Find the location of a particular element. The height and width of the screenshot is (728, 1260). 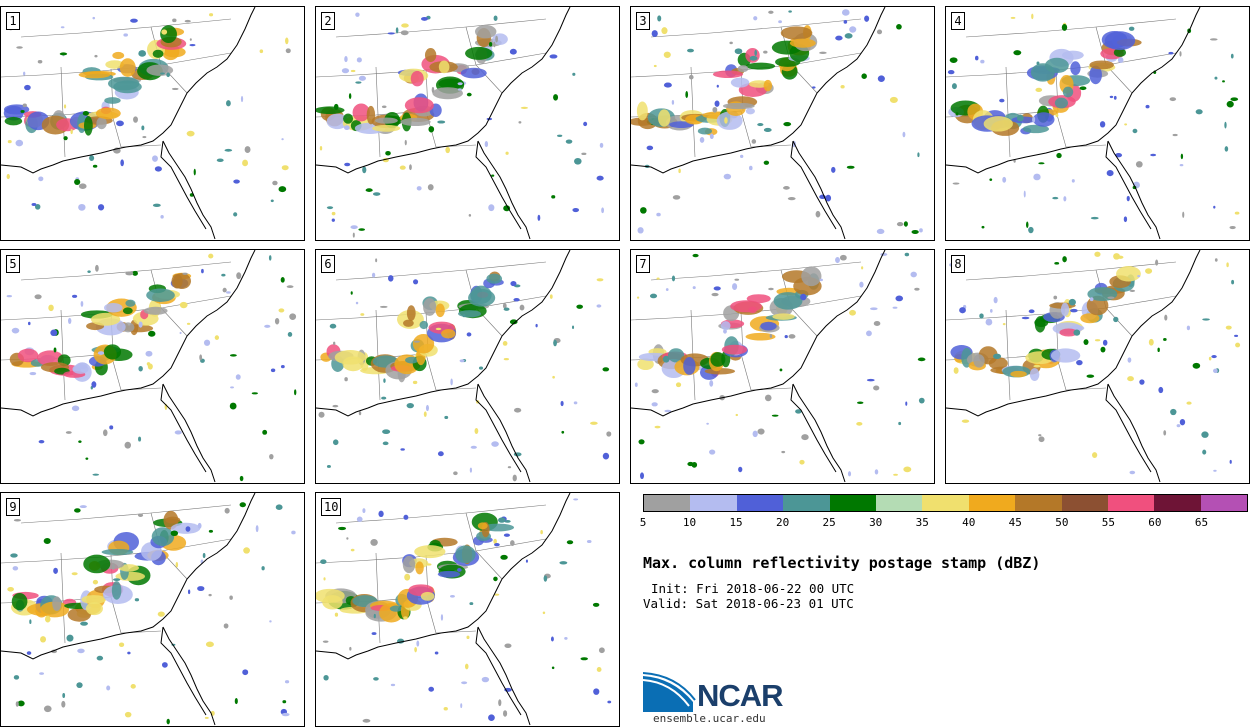

member-number: 10 is located at coordinates (331, 507).